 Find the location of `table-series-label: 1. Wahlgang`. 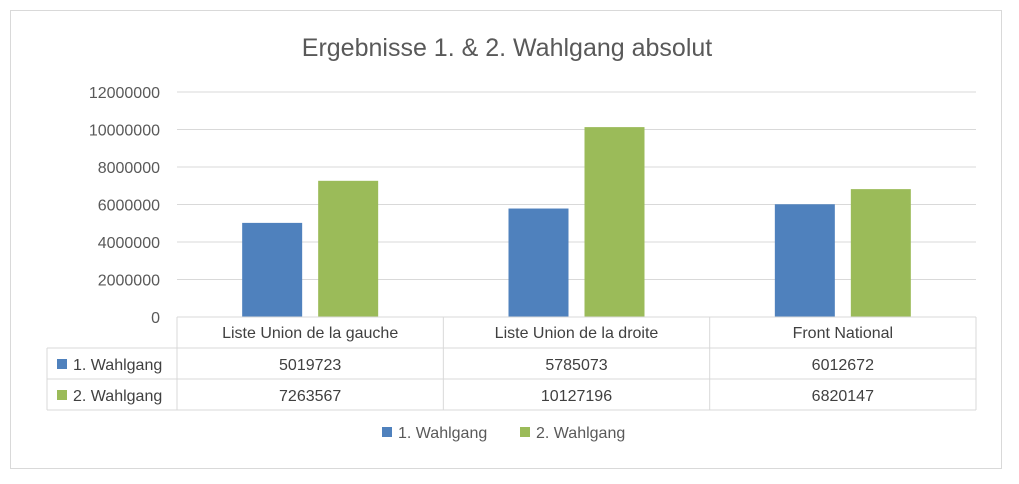

table-series-label: 1. Wahlgang is located at coordinates (117, 365).